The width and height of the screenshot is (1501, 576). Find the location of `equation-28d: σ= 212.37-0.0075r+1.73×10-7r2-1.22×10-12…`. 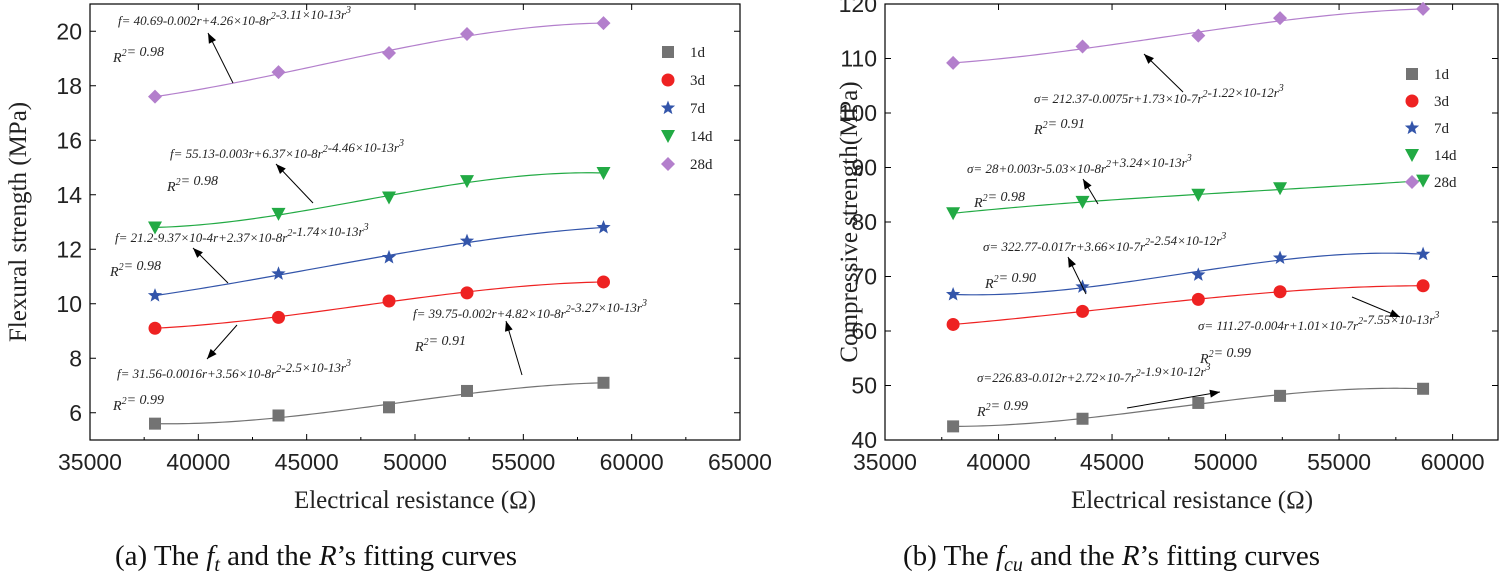

equation-28d: σ= 212.37-0.0075r+1.73×10-7r2-1.22×10-12… is located at coordinates (1159, 94).